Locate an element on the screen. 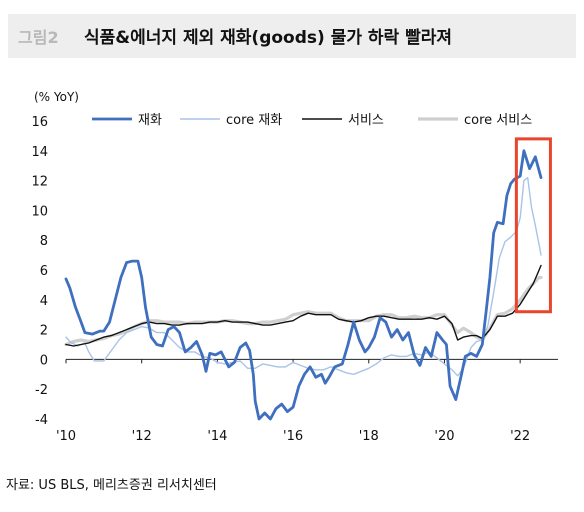 The image size is (584, 512). legend-label: 서비스 is located at coordinates (366, 120).